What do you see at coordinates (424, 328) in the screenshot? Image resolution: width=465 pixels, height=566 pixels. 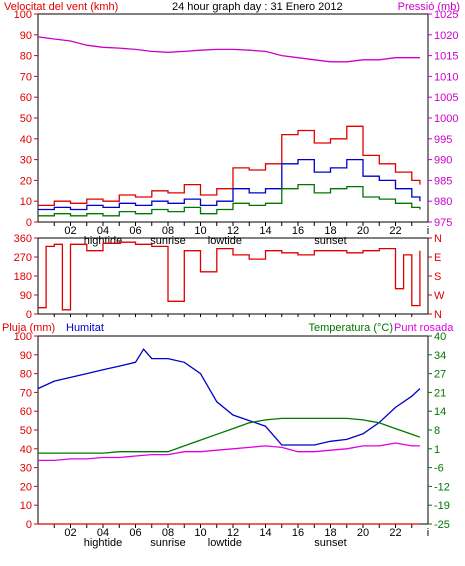 I see `dewpoint-label: Punt rosada` at bounding box center [424, 328].